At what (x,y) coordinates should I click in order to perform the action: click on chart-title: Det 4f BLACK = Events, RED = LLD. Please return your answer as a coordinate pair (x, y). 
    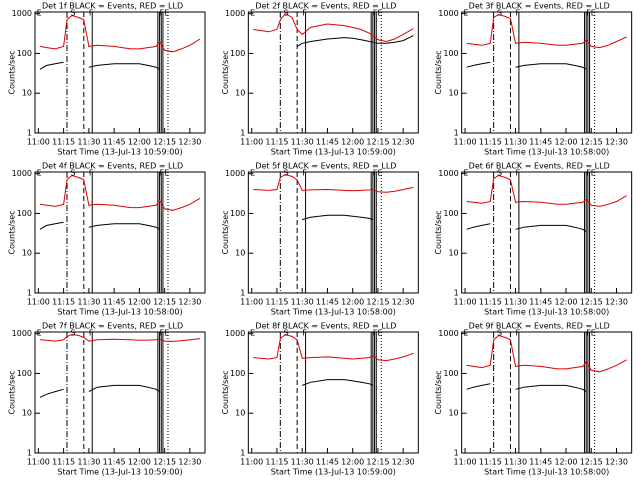
    Looking at the image, I should click on (112, 166).